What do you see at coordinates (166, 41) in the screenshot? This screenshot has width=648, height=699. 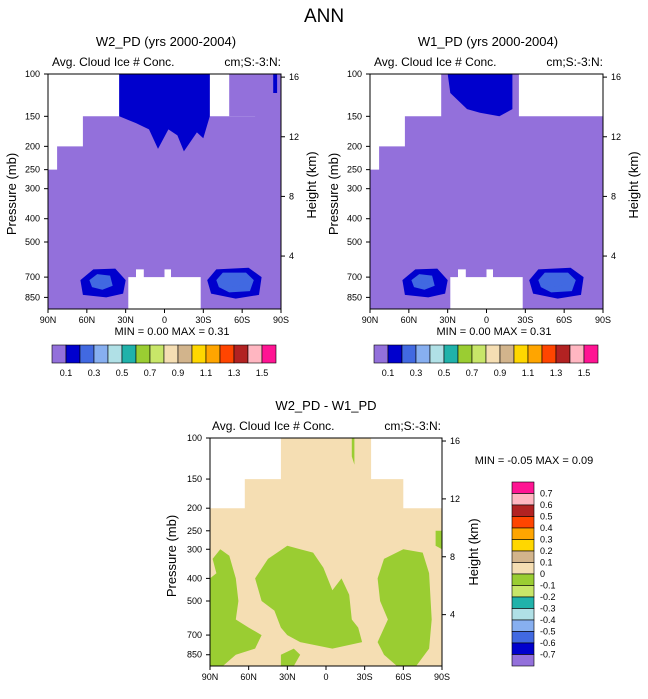 I see `panel-w2-title: W2_PD (yrs 2000-2004)` at bounding box center [166, 41].